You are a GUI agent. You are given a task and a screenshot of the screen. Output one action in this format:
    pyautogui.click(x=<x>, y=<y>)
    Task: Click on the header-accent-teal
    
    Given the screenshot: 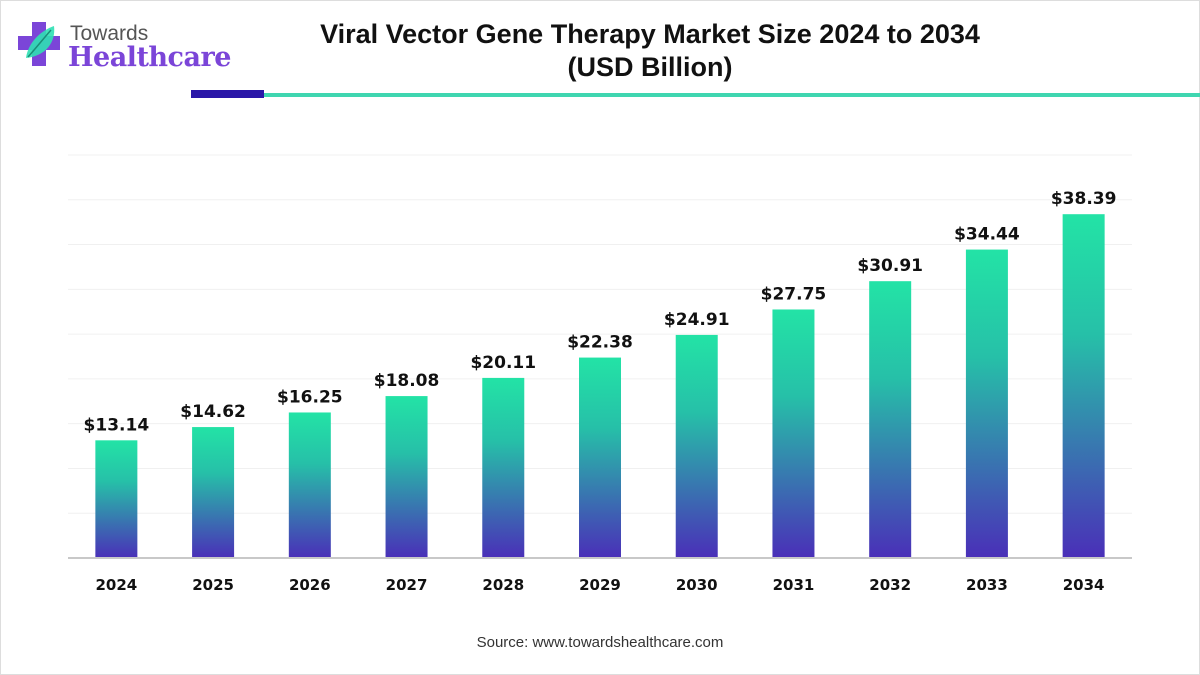 What is the action you would take?
    pyautogui.click(x=732, y=95)
    